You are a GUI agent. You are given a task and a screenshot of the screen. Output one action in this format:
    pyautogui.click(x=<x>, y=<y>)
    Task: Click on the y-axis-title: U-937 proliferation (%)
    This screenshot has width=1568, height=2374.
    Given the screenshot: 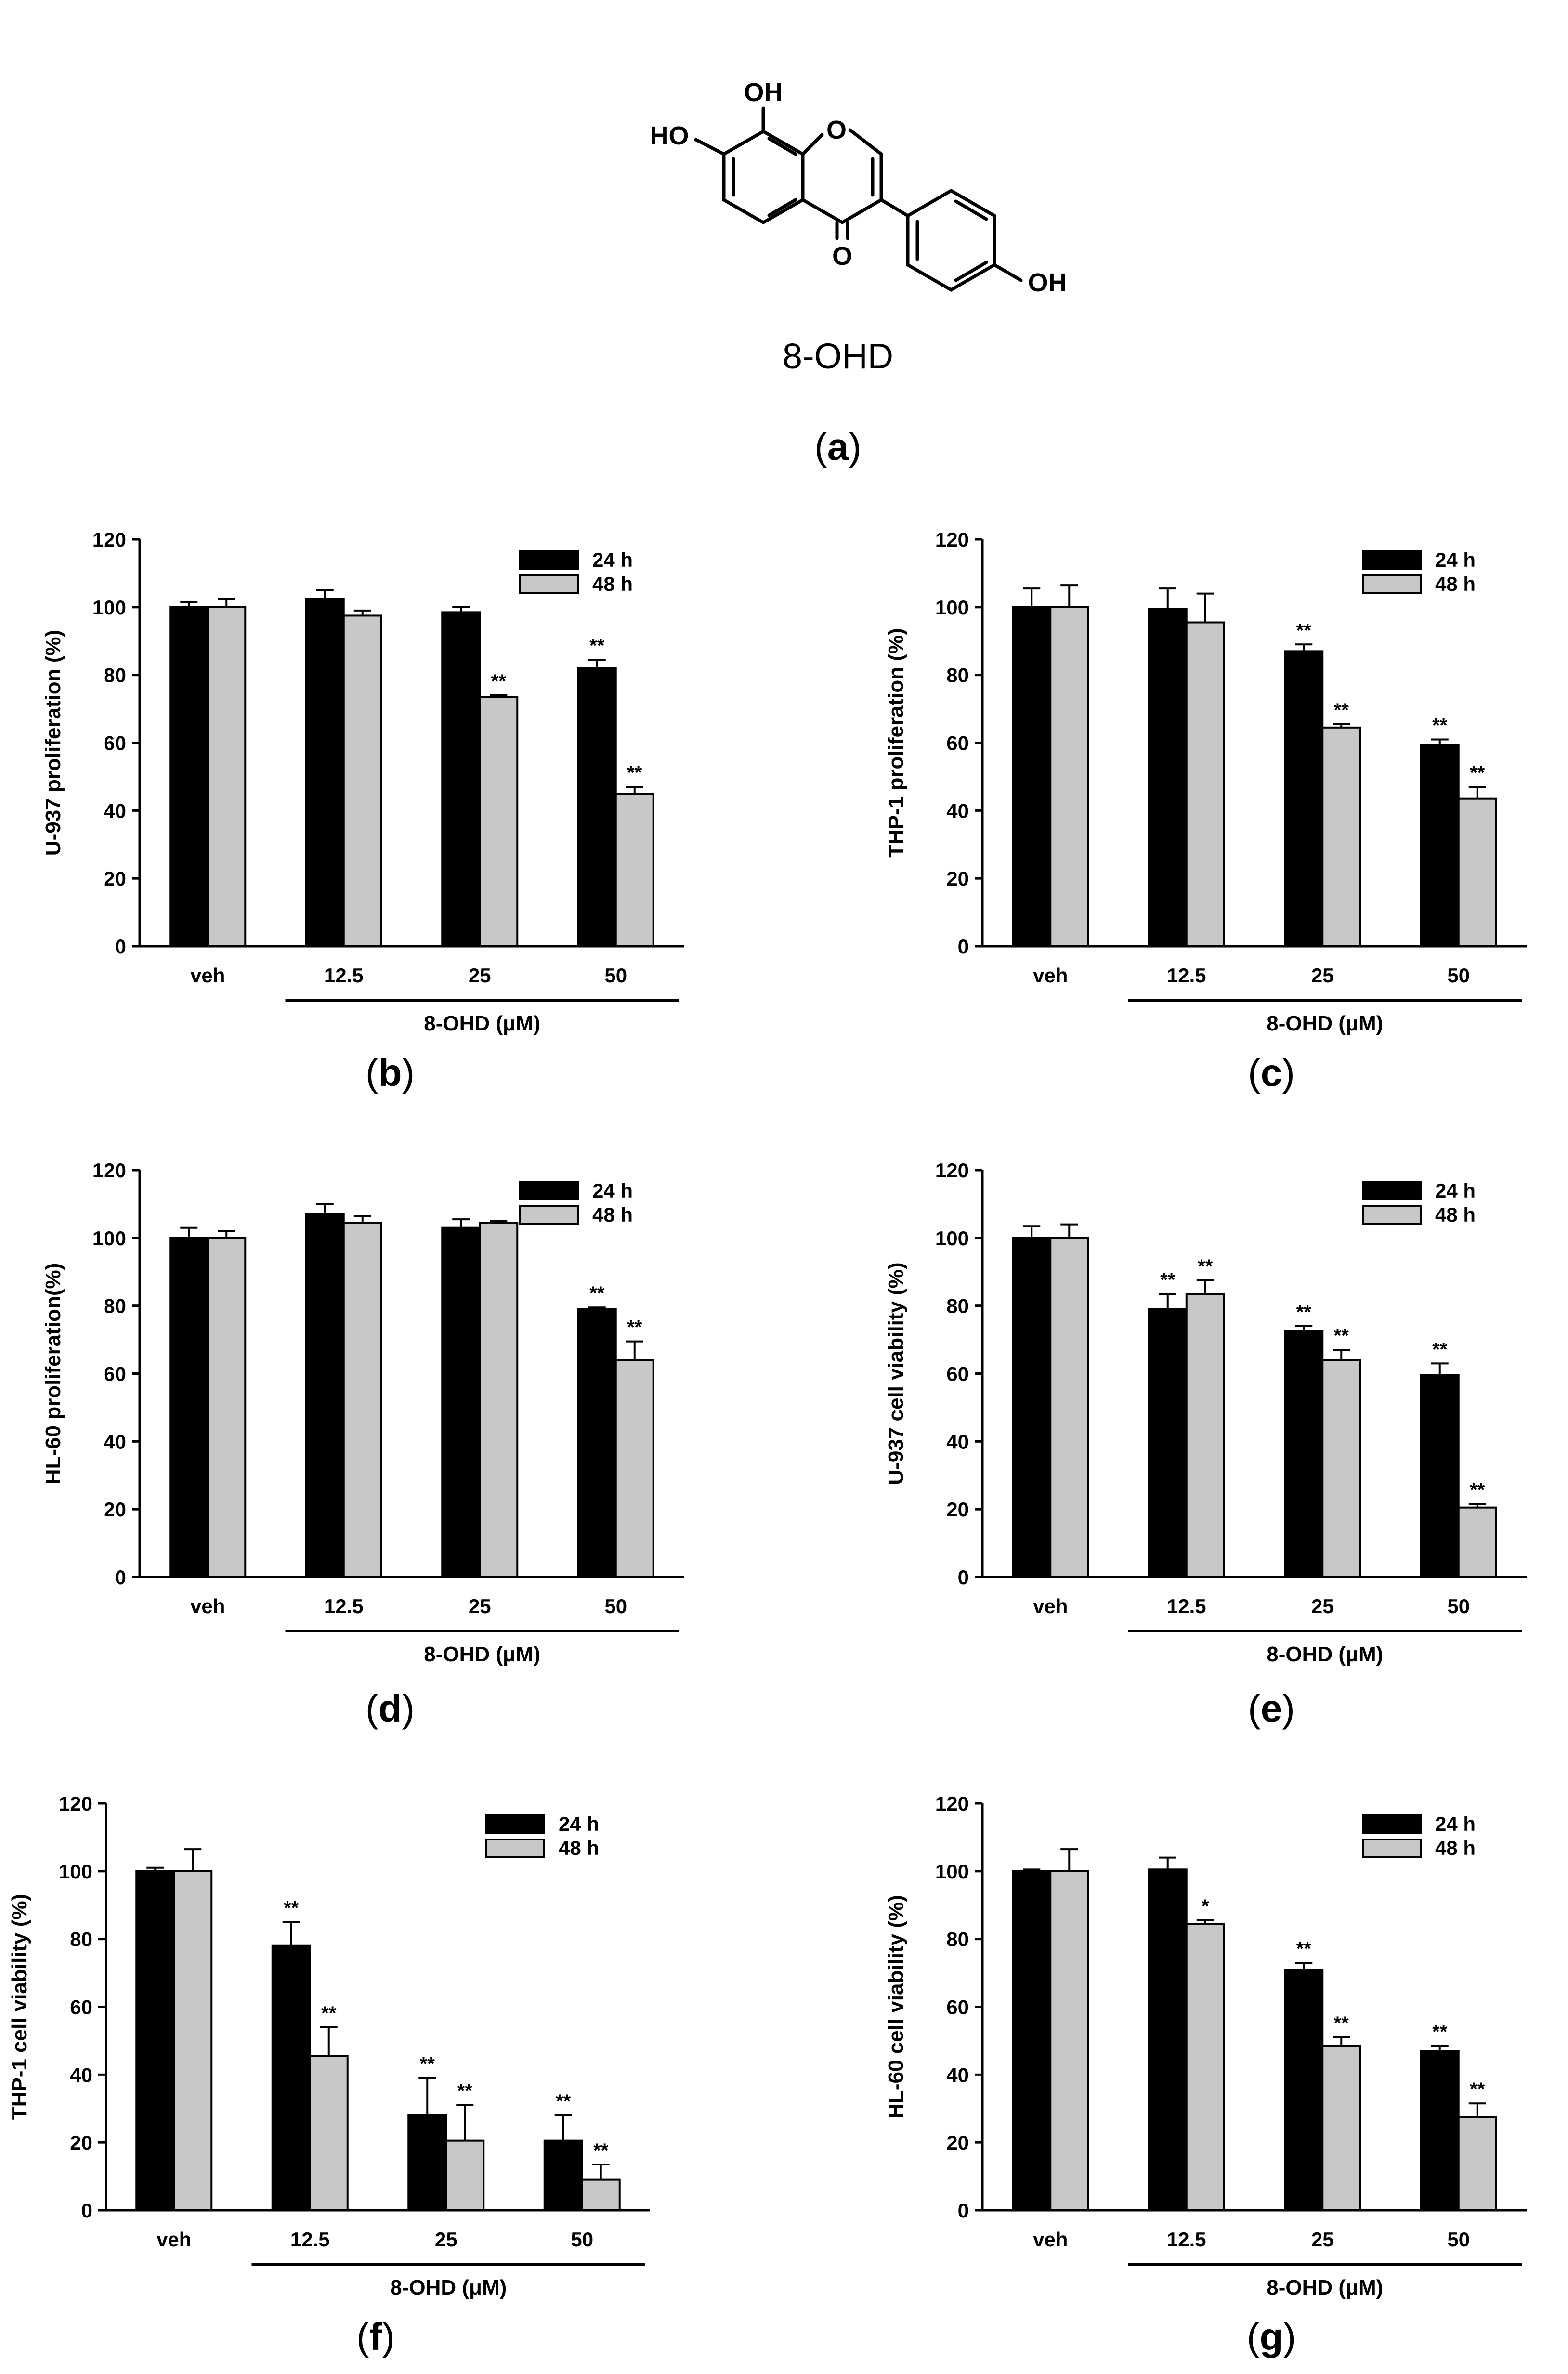 What is the action you would take?
    pyautogui.click(x=53, y=743)
    